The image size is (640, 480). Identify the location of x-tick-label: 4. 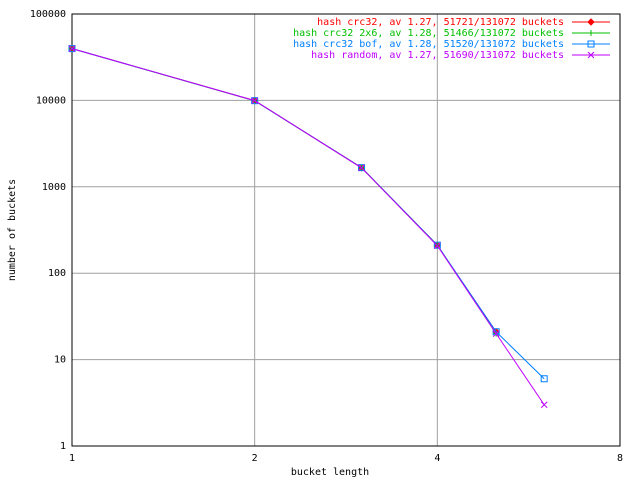
(437, 458).